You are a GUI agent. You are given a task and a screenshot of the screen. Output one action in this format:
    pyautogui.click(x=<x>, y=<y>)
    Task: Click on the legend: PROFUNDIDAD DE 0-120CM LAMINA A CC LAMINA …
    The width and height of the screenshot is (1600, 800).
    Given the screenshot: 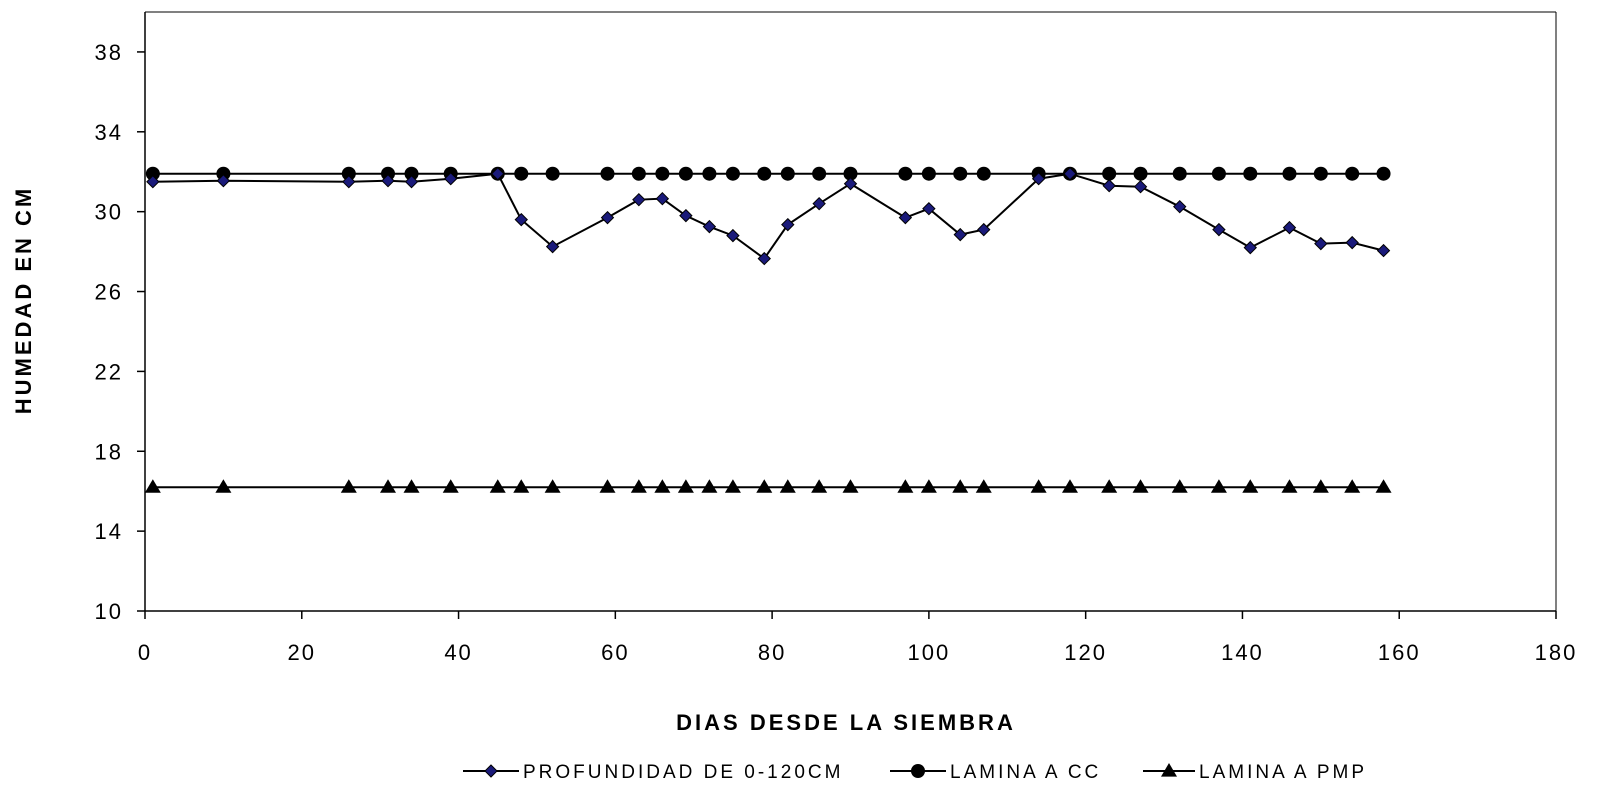 What is the action you would take?
    pyautogui.click(x=913, y=772)
    